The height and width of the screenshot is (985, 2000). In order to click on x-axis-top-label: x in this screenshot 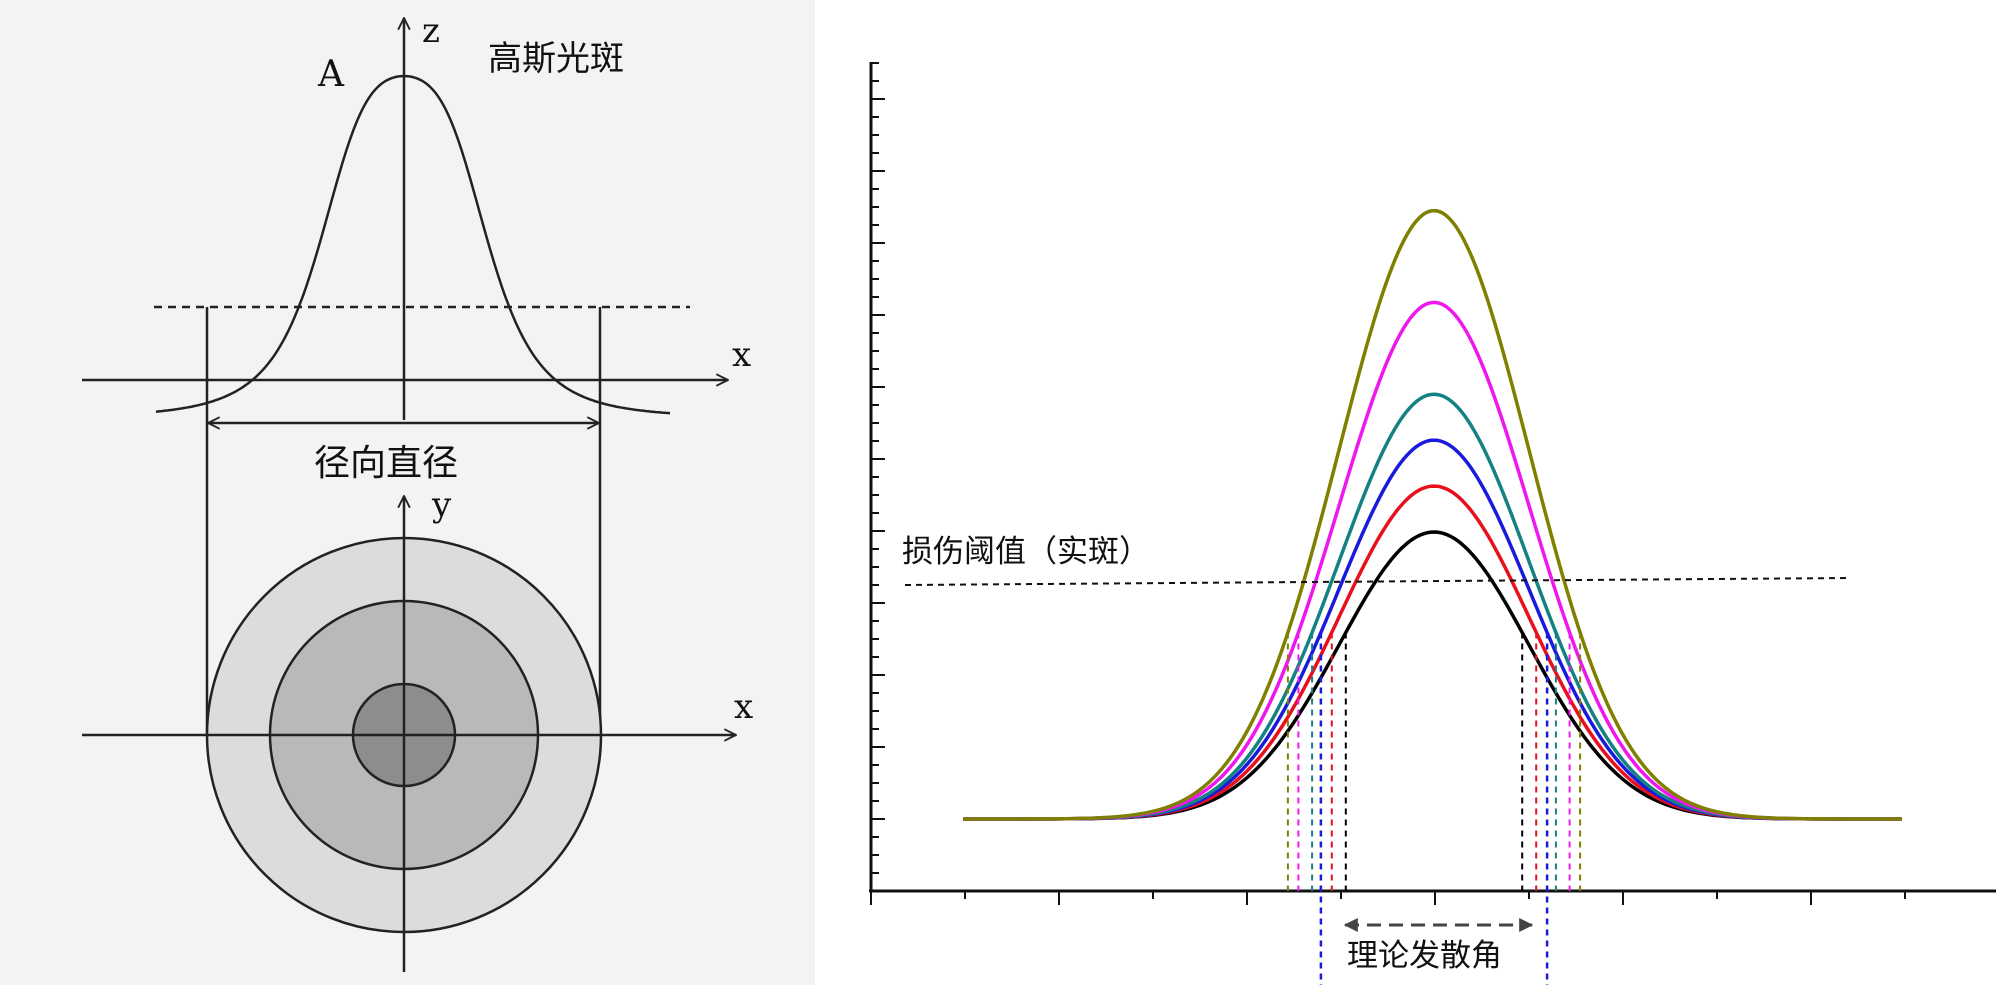, I will do `click(741, 355)`.